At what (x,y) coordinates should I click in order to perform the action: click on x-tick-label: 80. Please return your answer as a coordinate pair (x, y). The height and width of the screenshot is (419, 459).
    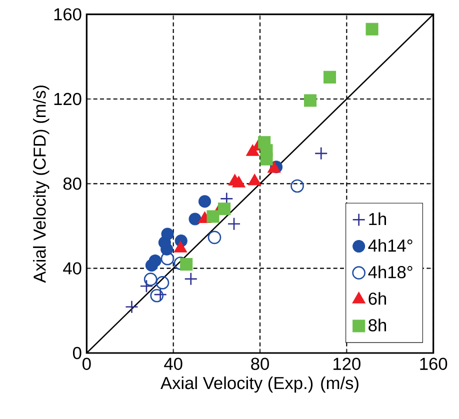
    Looking at the image, I should click on (260, 364).